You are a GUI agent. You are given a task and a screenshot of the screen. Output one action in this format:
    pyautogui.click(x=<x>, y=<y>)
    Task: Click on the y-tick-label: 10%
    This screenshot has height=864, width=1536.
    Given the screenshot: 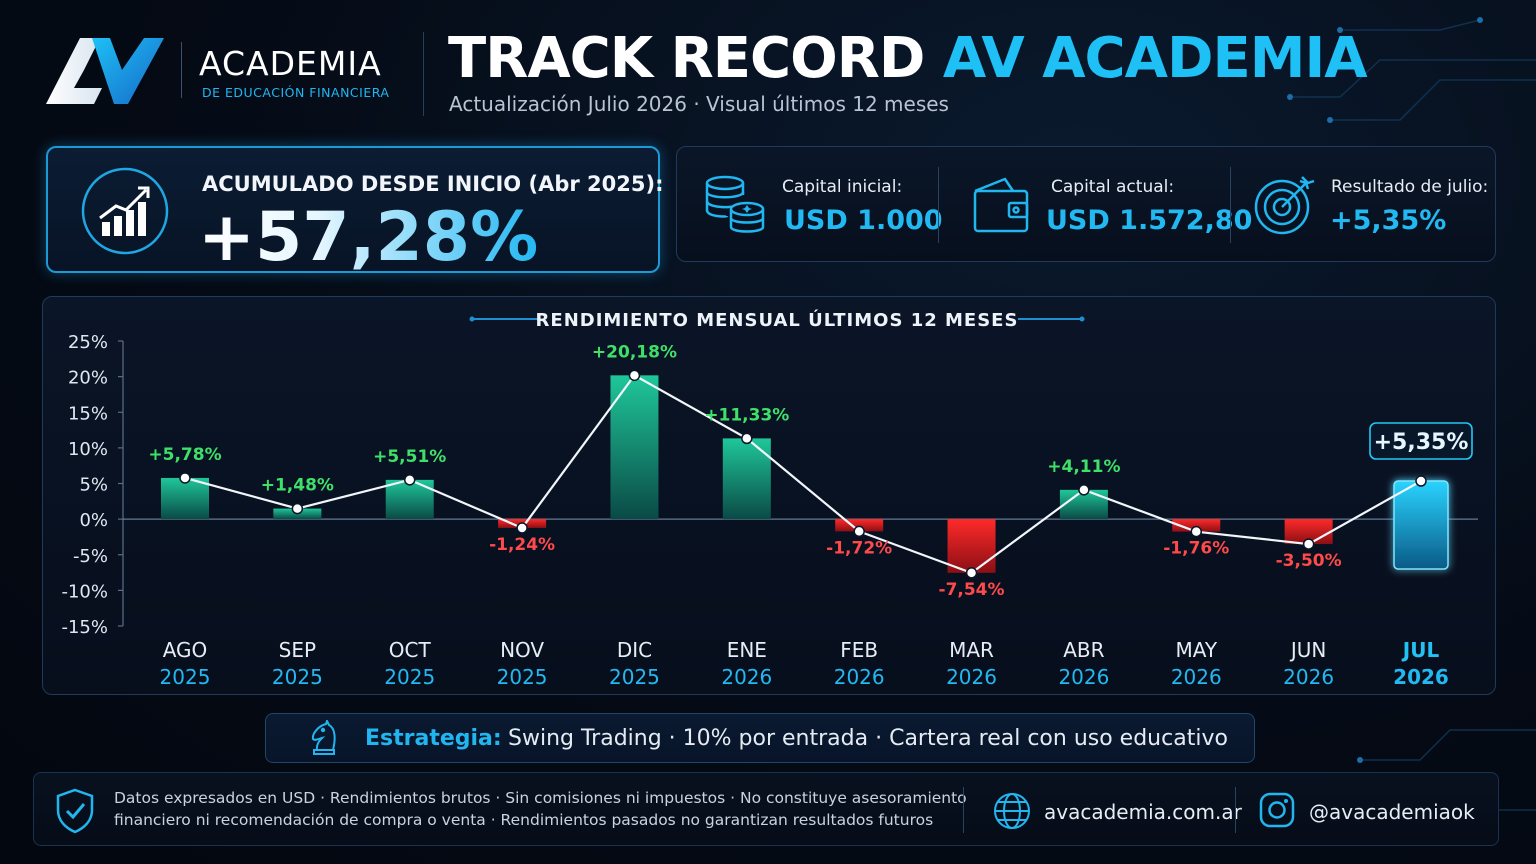 What is the action you would take?
    pyautogui.click(x=88, y=449)
    